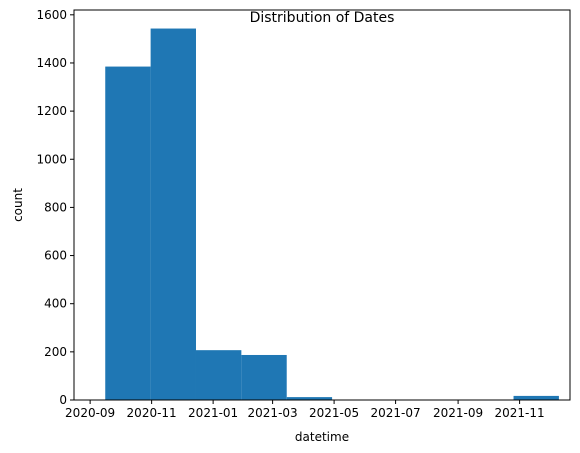 The width and height of the screenshot is (580, 453). I want to click on y-tick-label: 0, so click(63, 400).